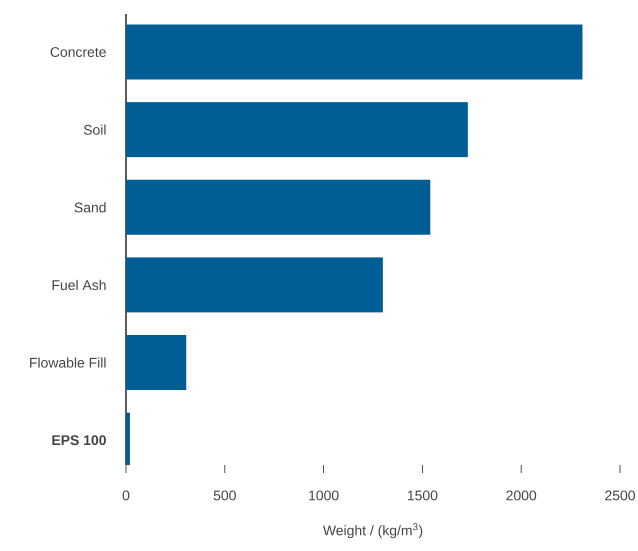 Image resolution: width=638 pixels, height=551 pixels. Describe the element at coordinates (68, 362) in the screenshot. I see `y-tick-label: Flowable Fill` at that location.